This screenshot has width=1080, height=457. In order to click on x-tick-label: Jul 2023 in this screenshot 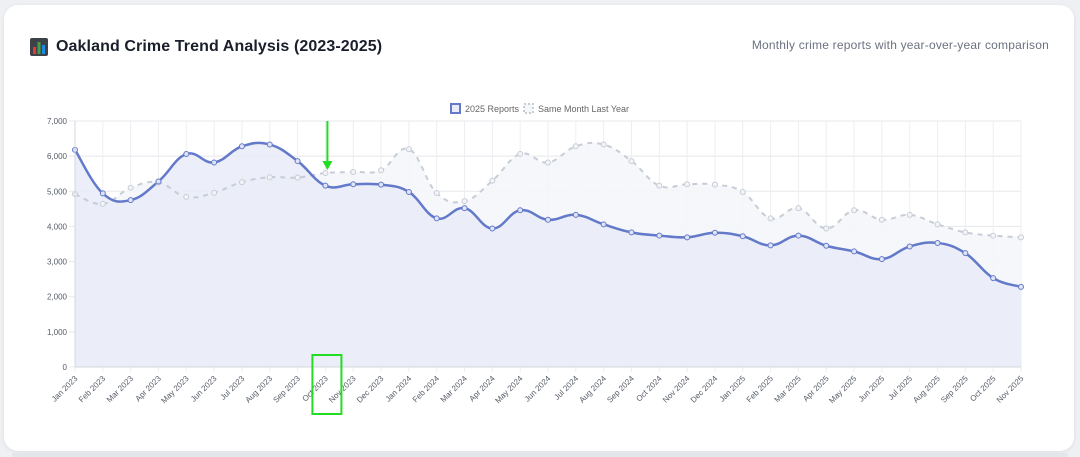, I will do `click(233, 388)`.